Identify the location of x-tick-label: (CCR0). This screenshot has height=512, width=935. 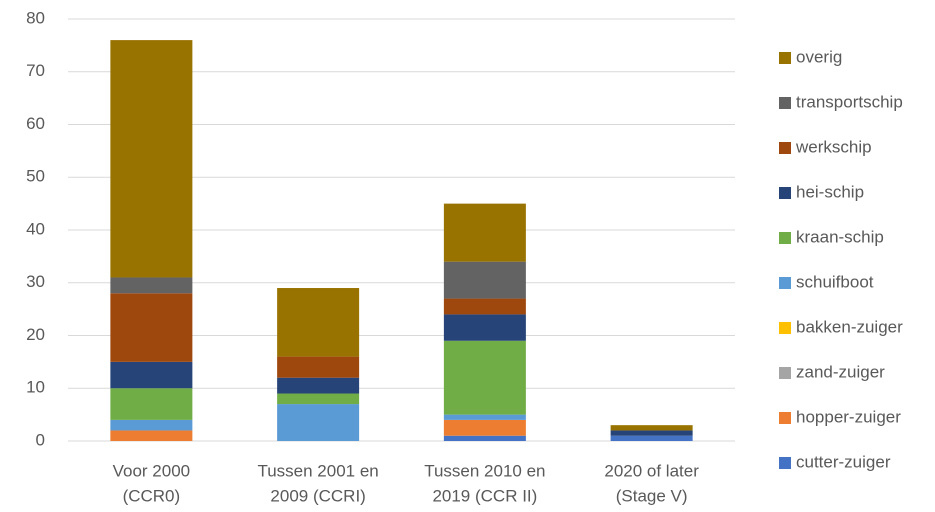
(152, 495).